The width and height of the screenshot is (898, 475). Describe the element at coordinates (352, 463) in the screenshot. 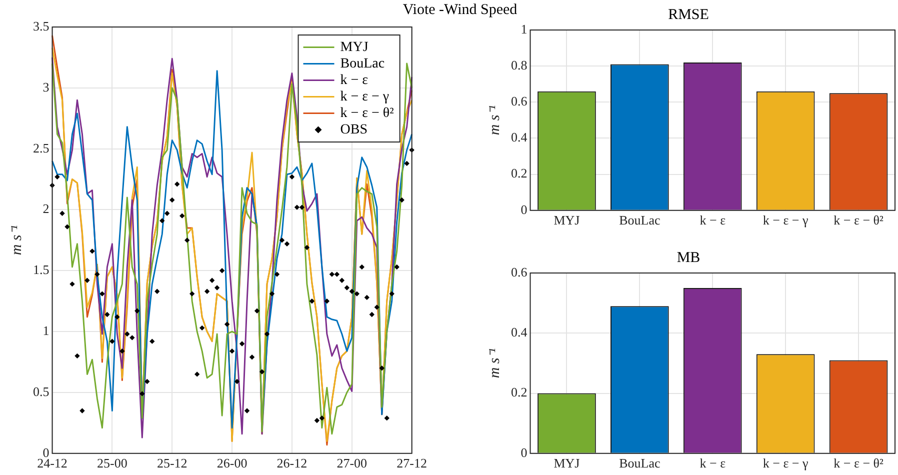

I see `x-tick-label: 27-00` at that location.